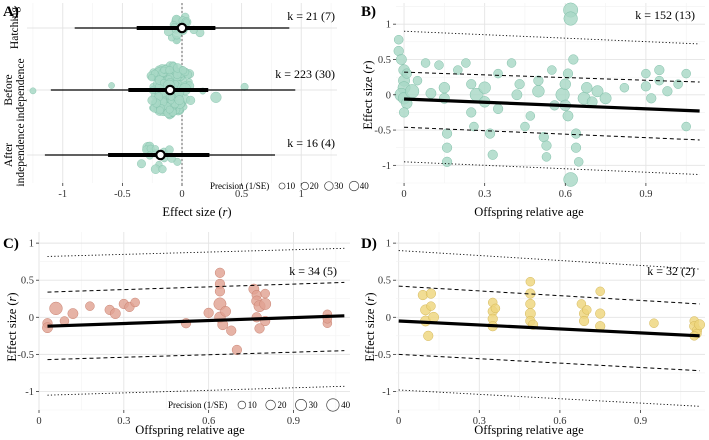 Image resolution: width=709 pixels, height=440 pixels. I want to click on panel-a-category-label: Beforeindependence, so click(15, 89).